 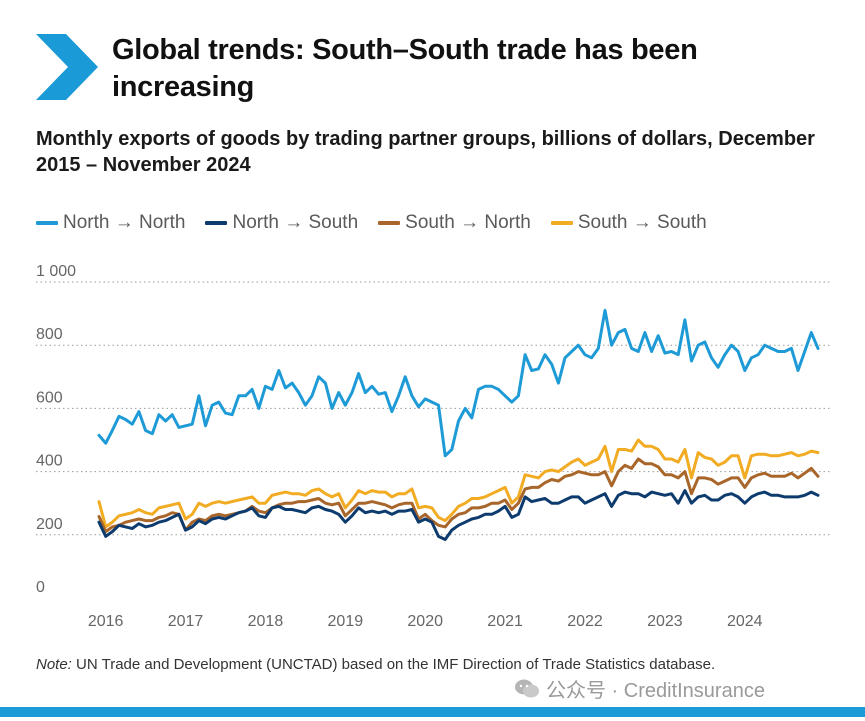 I want to click on x-tick-label: 2024, so click(x=745, y=621).